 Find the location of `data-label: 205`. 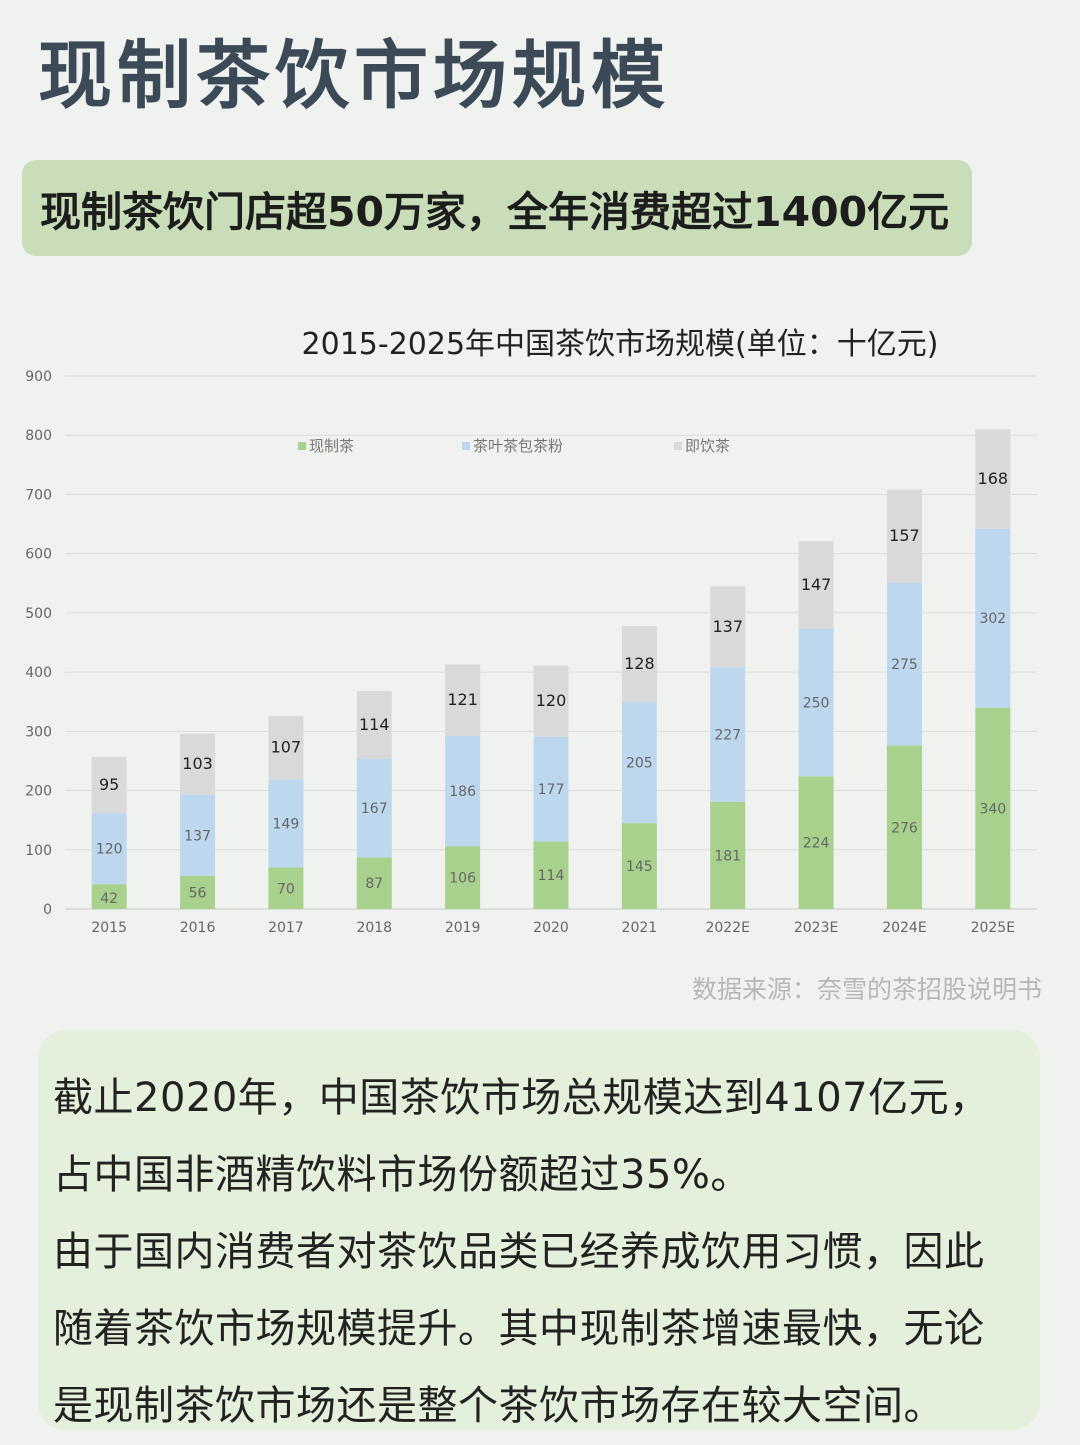

data-label: 205 is located at coordinates (639, 763).